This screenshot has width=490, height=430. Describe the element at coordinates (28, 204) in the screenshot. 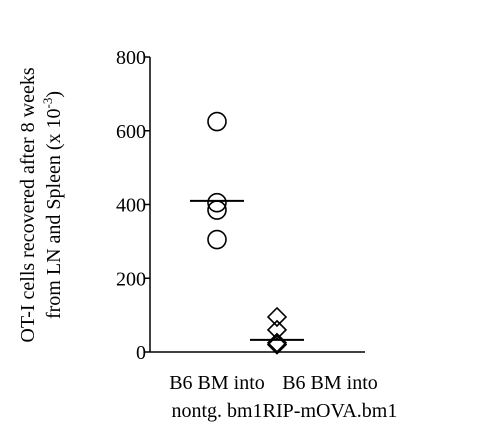

I see `y-label-line: OT-I cells recovered after 8 weeks` at that location.